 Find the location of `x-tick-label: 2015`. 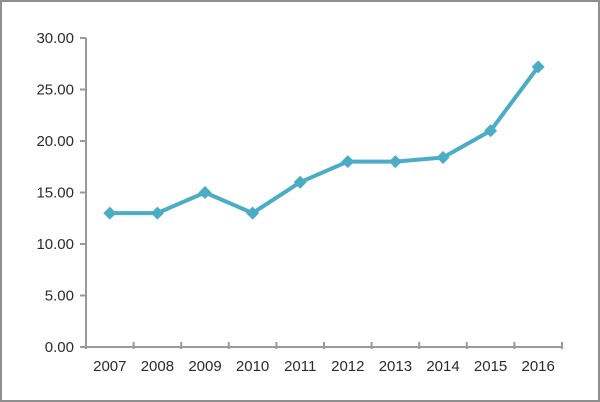

x-tick-label: 2015 is located at coordinates (490, 366).